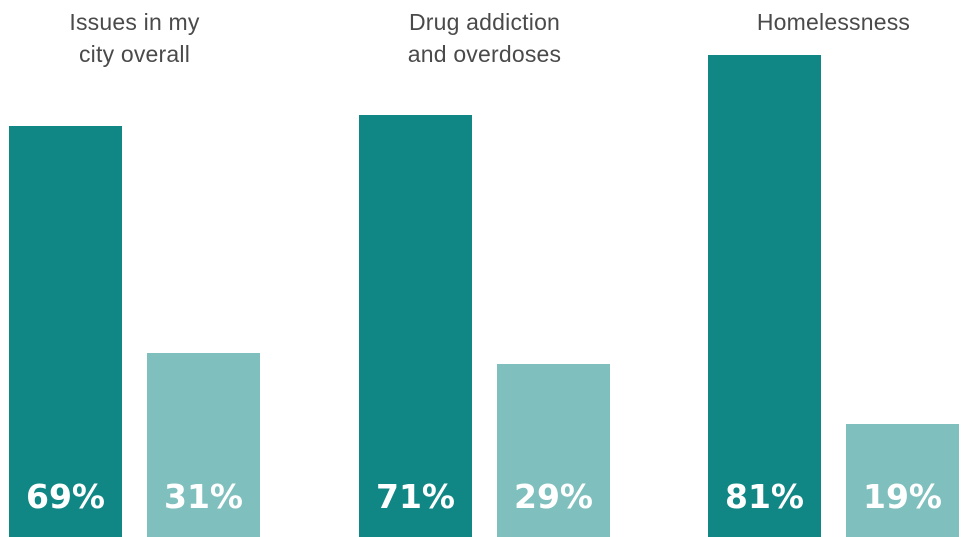  Describe the element at coordinates (134, 38) in the screenshot. I see `group-title: Issues in my city overall` at that location.